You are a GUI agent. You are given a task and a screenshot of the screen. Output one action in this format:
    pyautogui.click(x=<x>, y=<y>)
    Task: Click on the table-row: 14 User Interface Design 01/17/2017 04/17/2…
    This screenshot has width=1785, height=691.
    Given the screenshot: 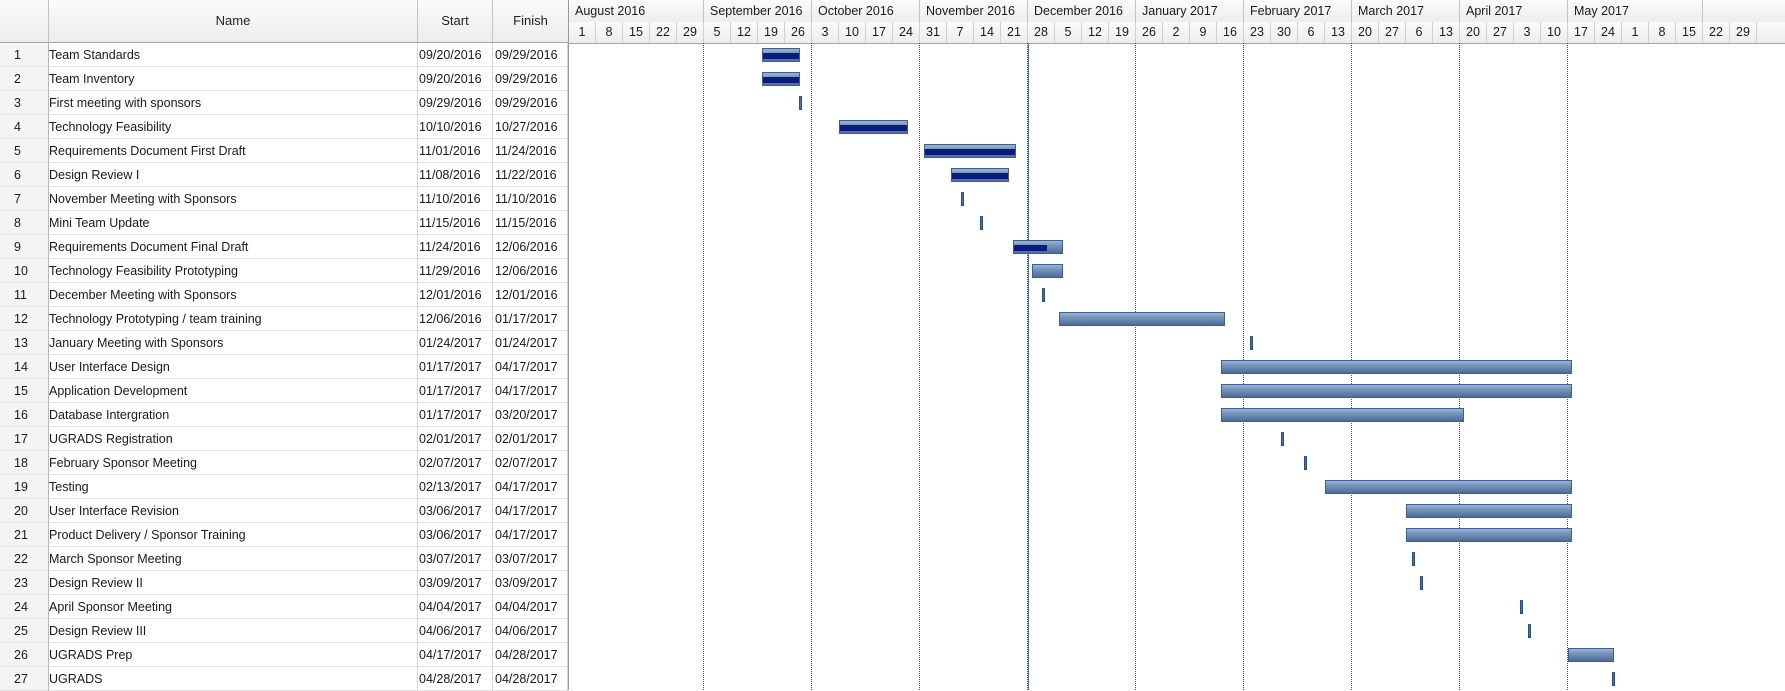 What is the action you would take?
    pyautogui.click(x=284, y=367)
    